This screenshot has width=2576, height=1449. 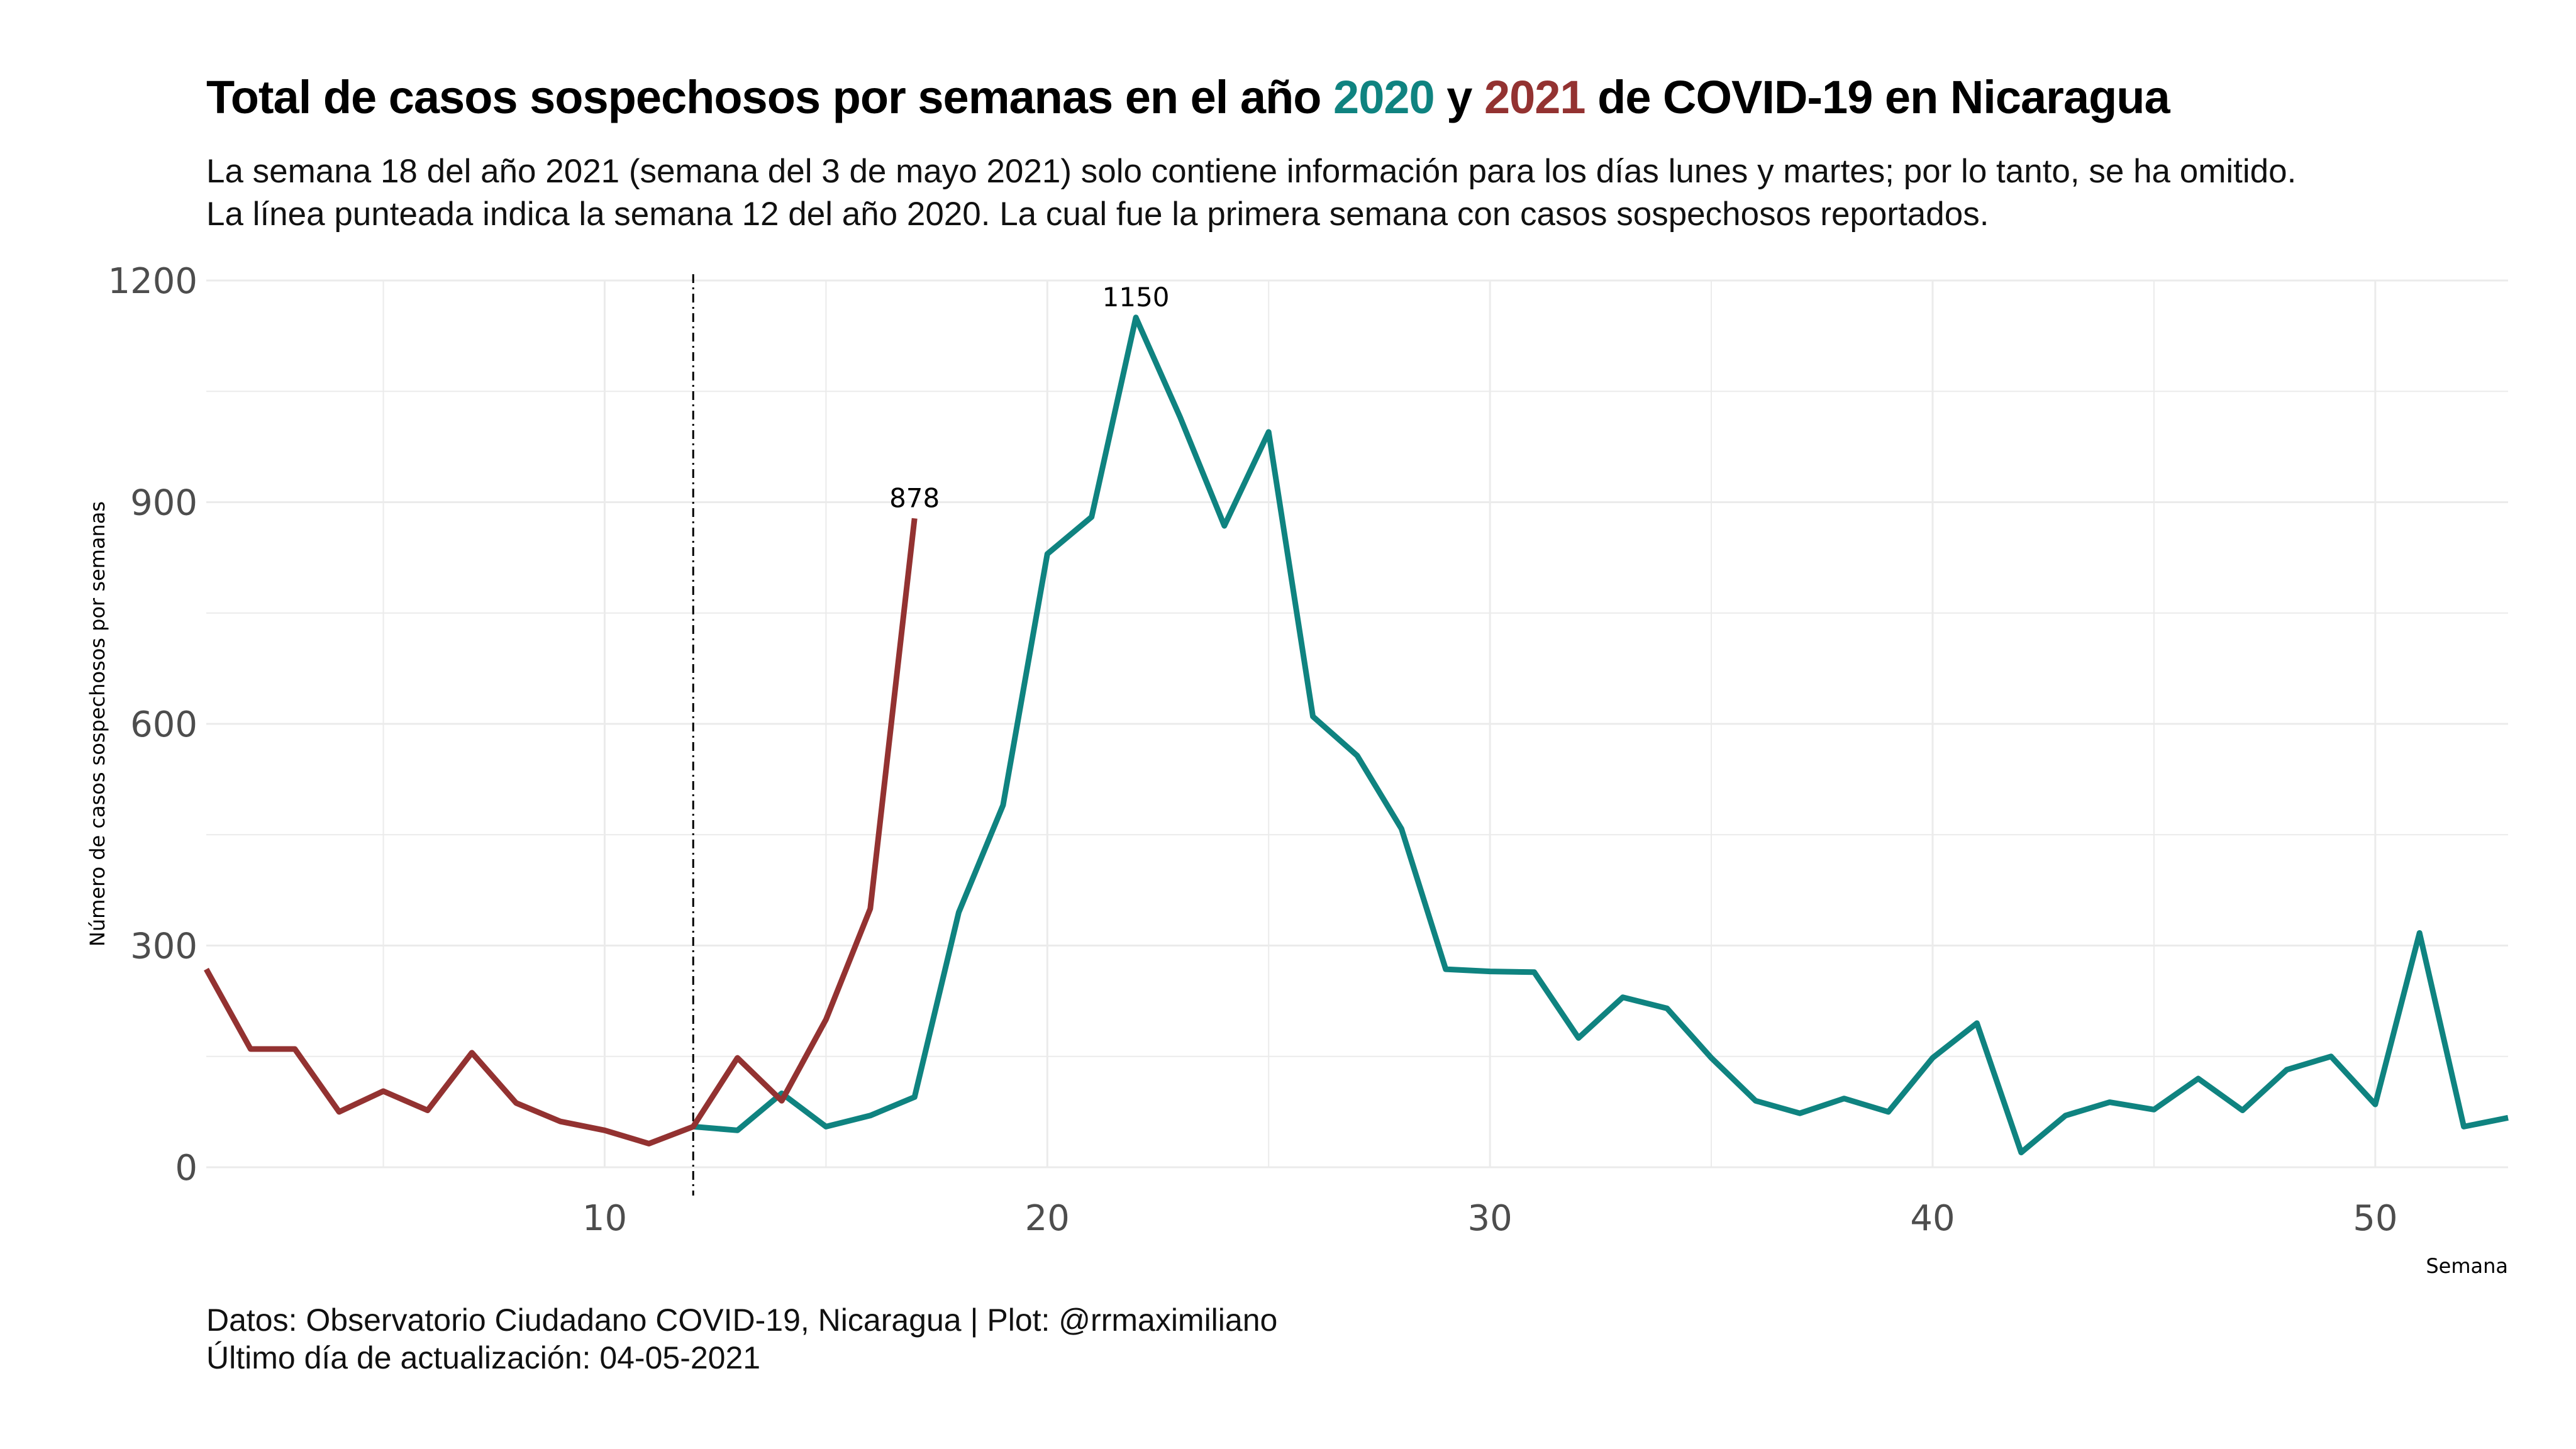 What do you see at coordinates (561, 832) in the screenshot?
I see `series-line-2021` at bounding box center [561, 832].